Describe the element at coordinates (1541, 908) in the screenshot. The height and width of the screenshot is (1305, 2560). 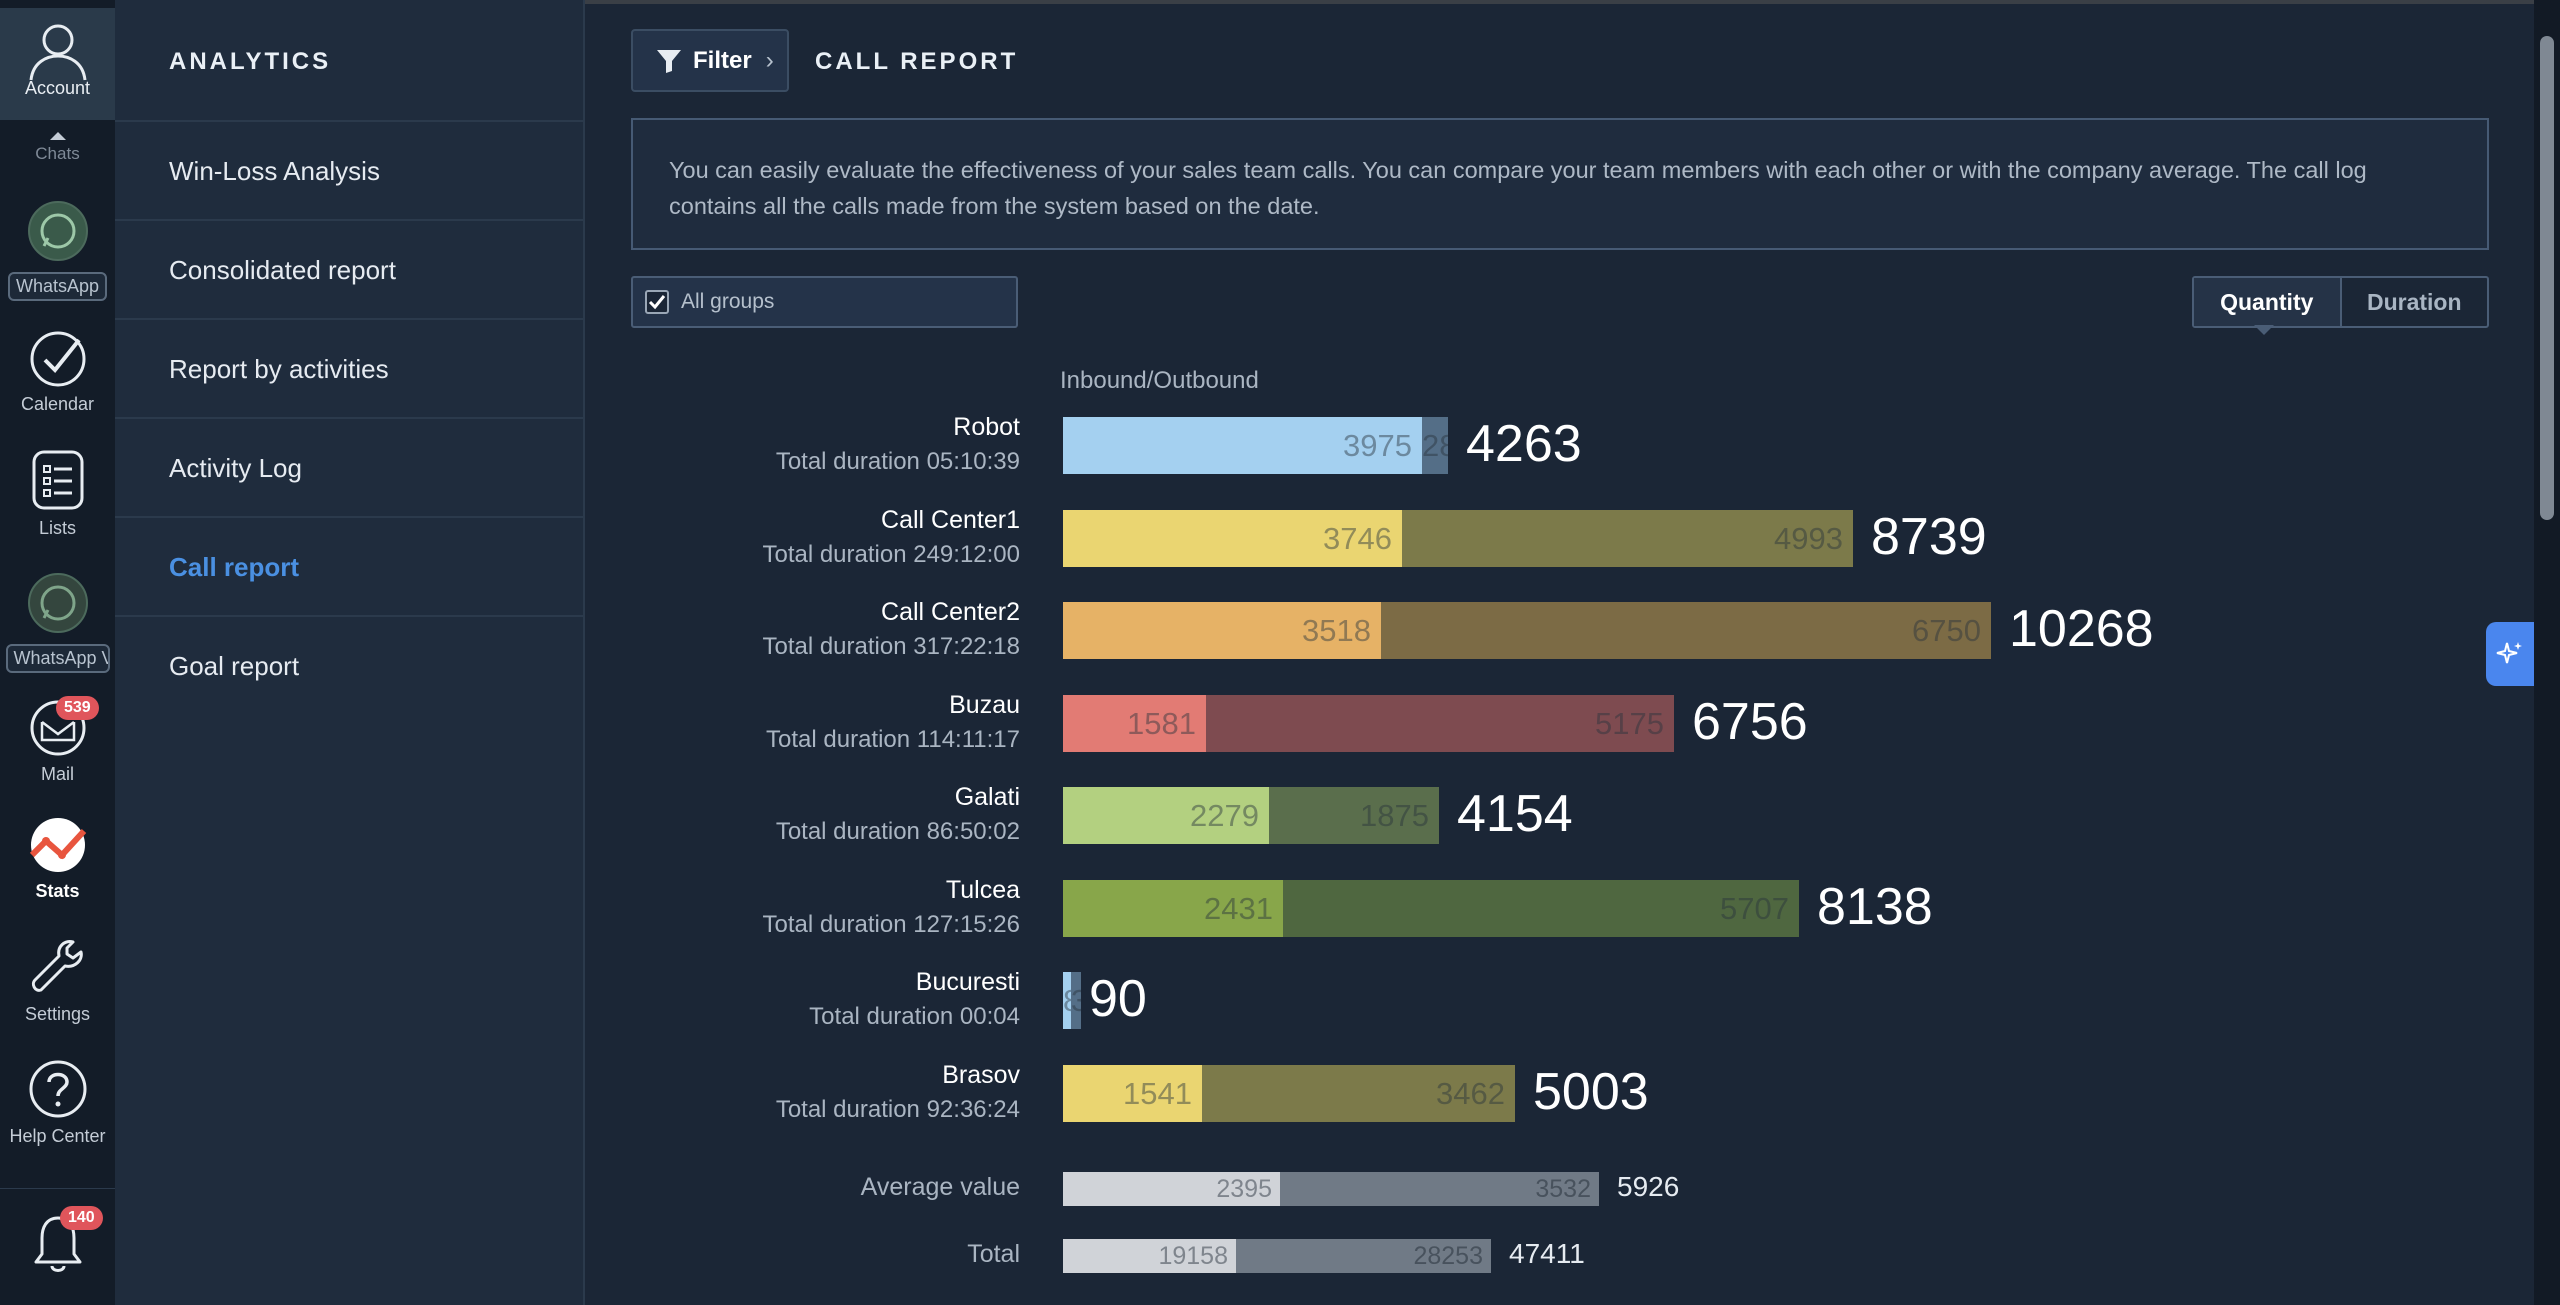
I see `bar-outbound: 5707` at that location.